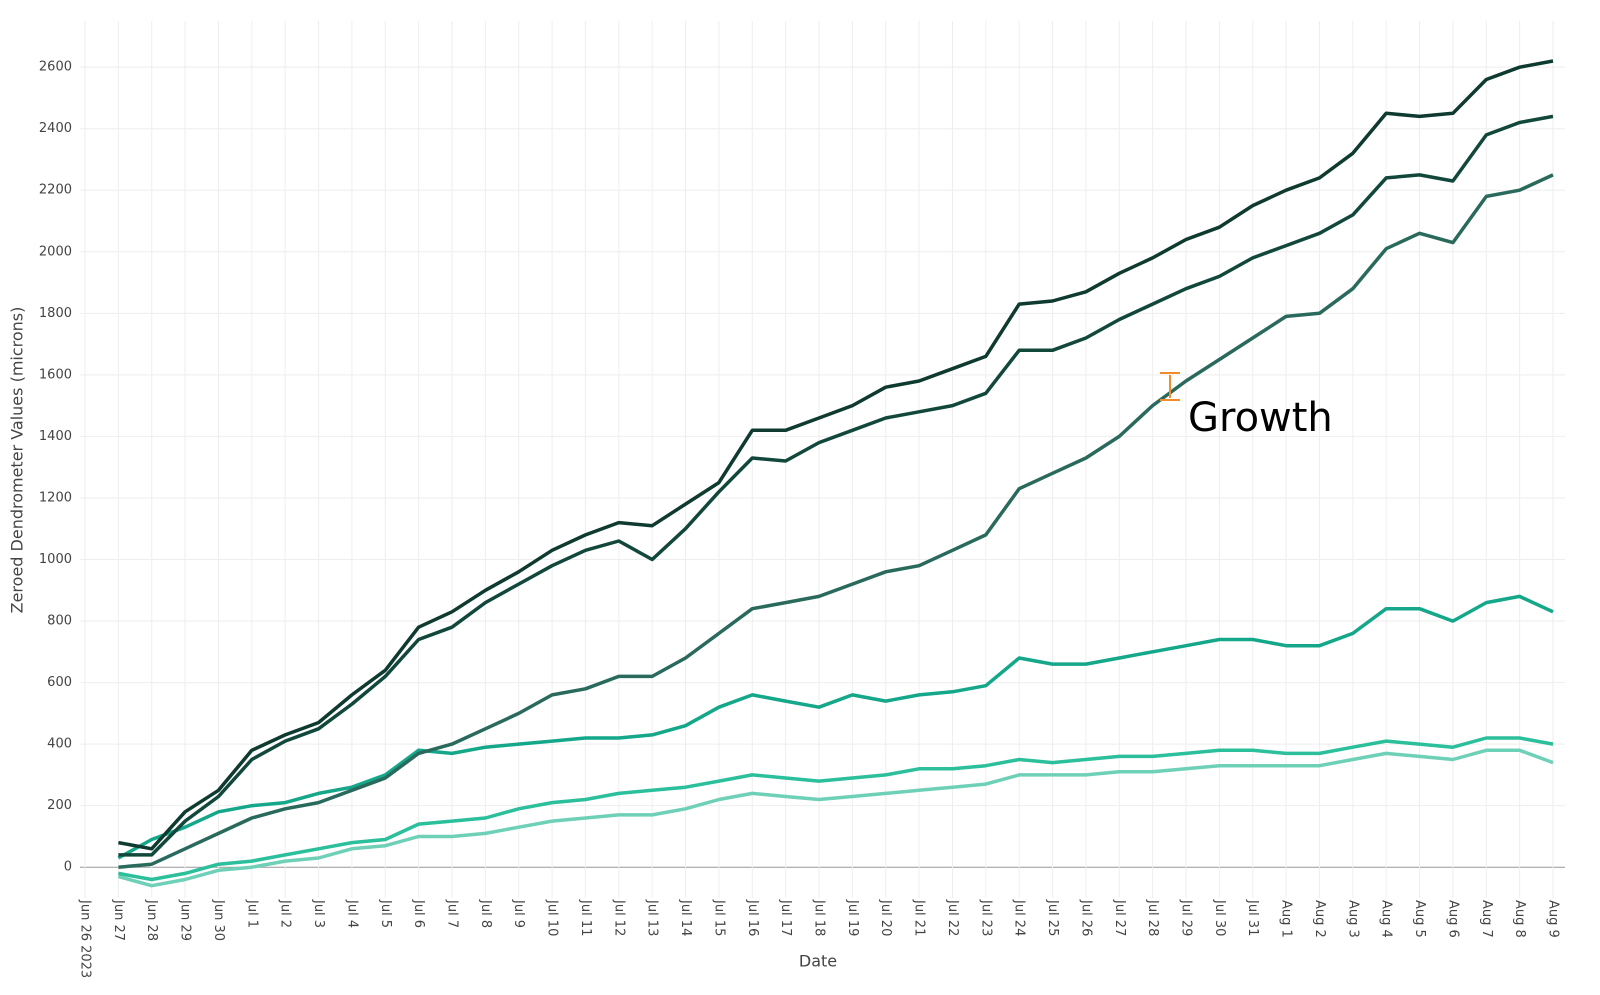  I want to click on x-tick-label: Jul 6, so click(418, 913).